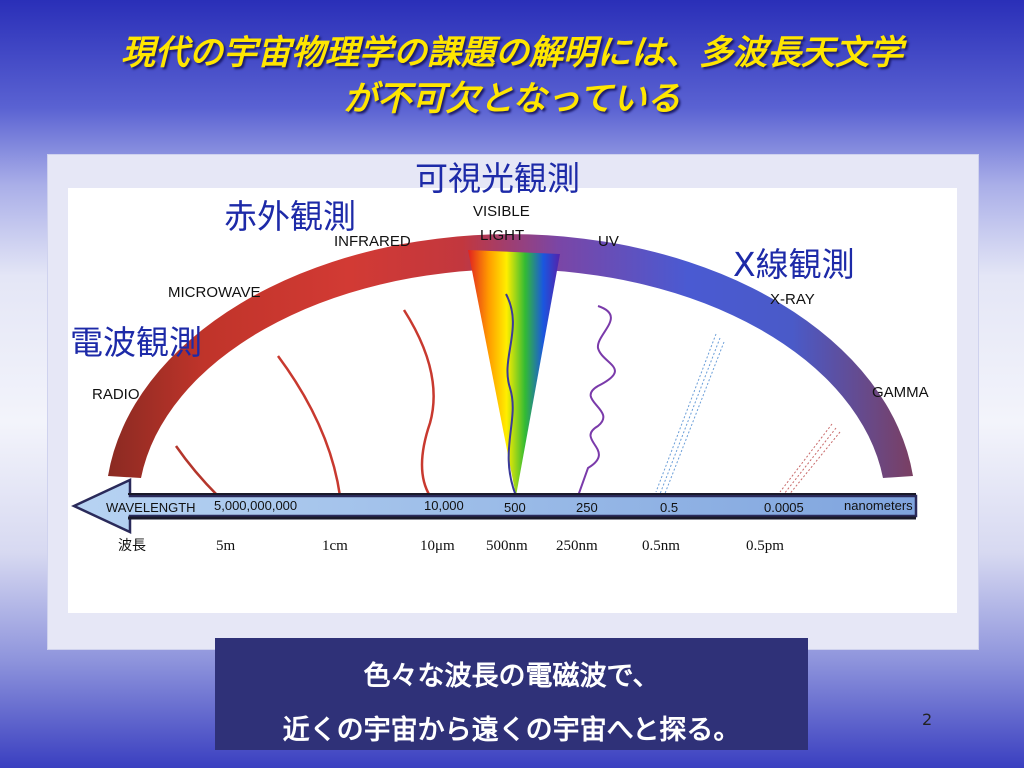 The height and width of the screenshot is (768, 1024). Describe the element at coordinates (661, 546) in the screenshot. I see `wavelength-0-5nm: 0.5nm` at that location.